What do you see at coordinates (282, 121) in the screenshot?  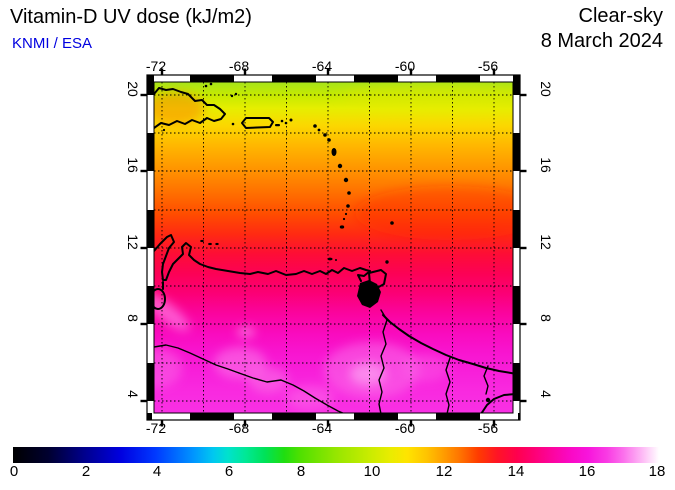 I see `virgin-islands` at bounding box center [282, 121].